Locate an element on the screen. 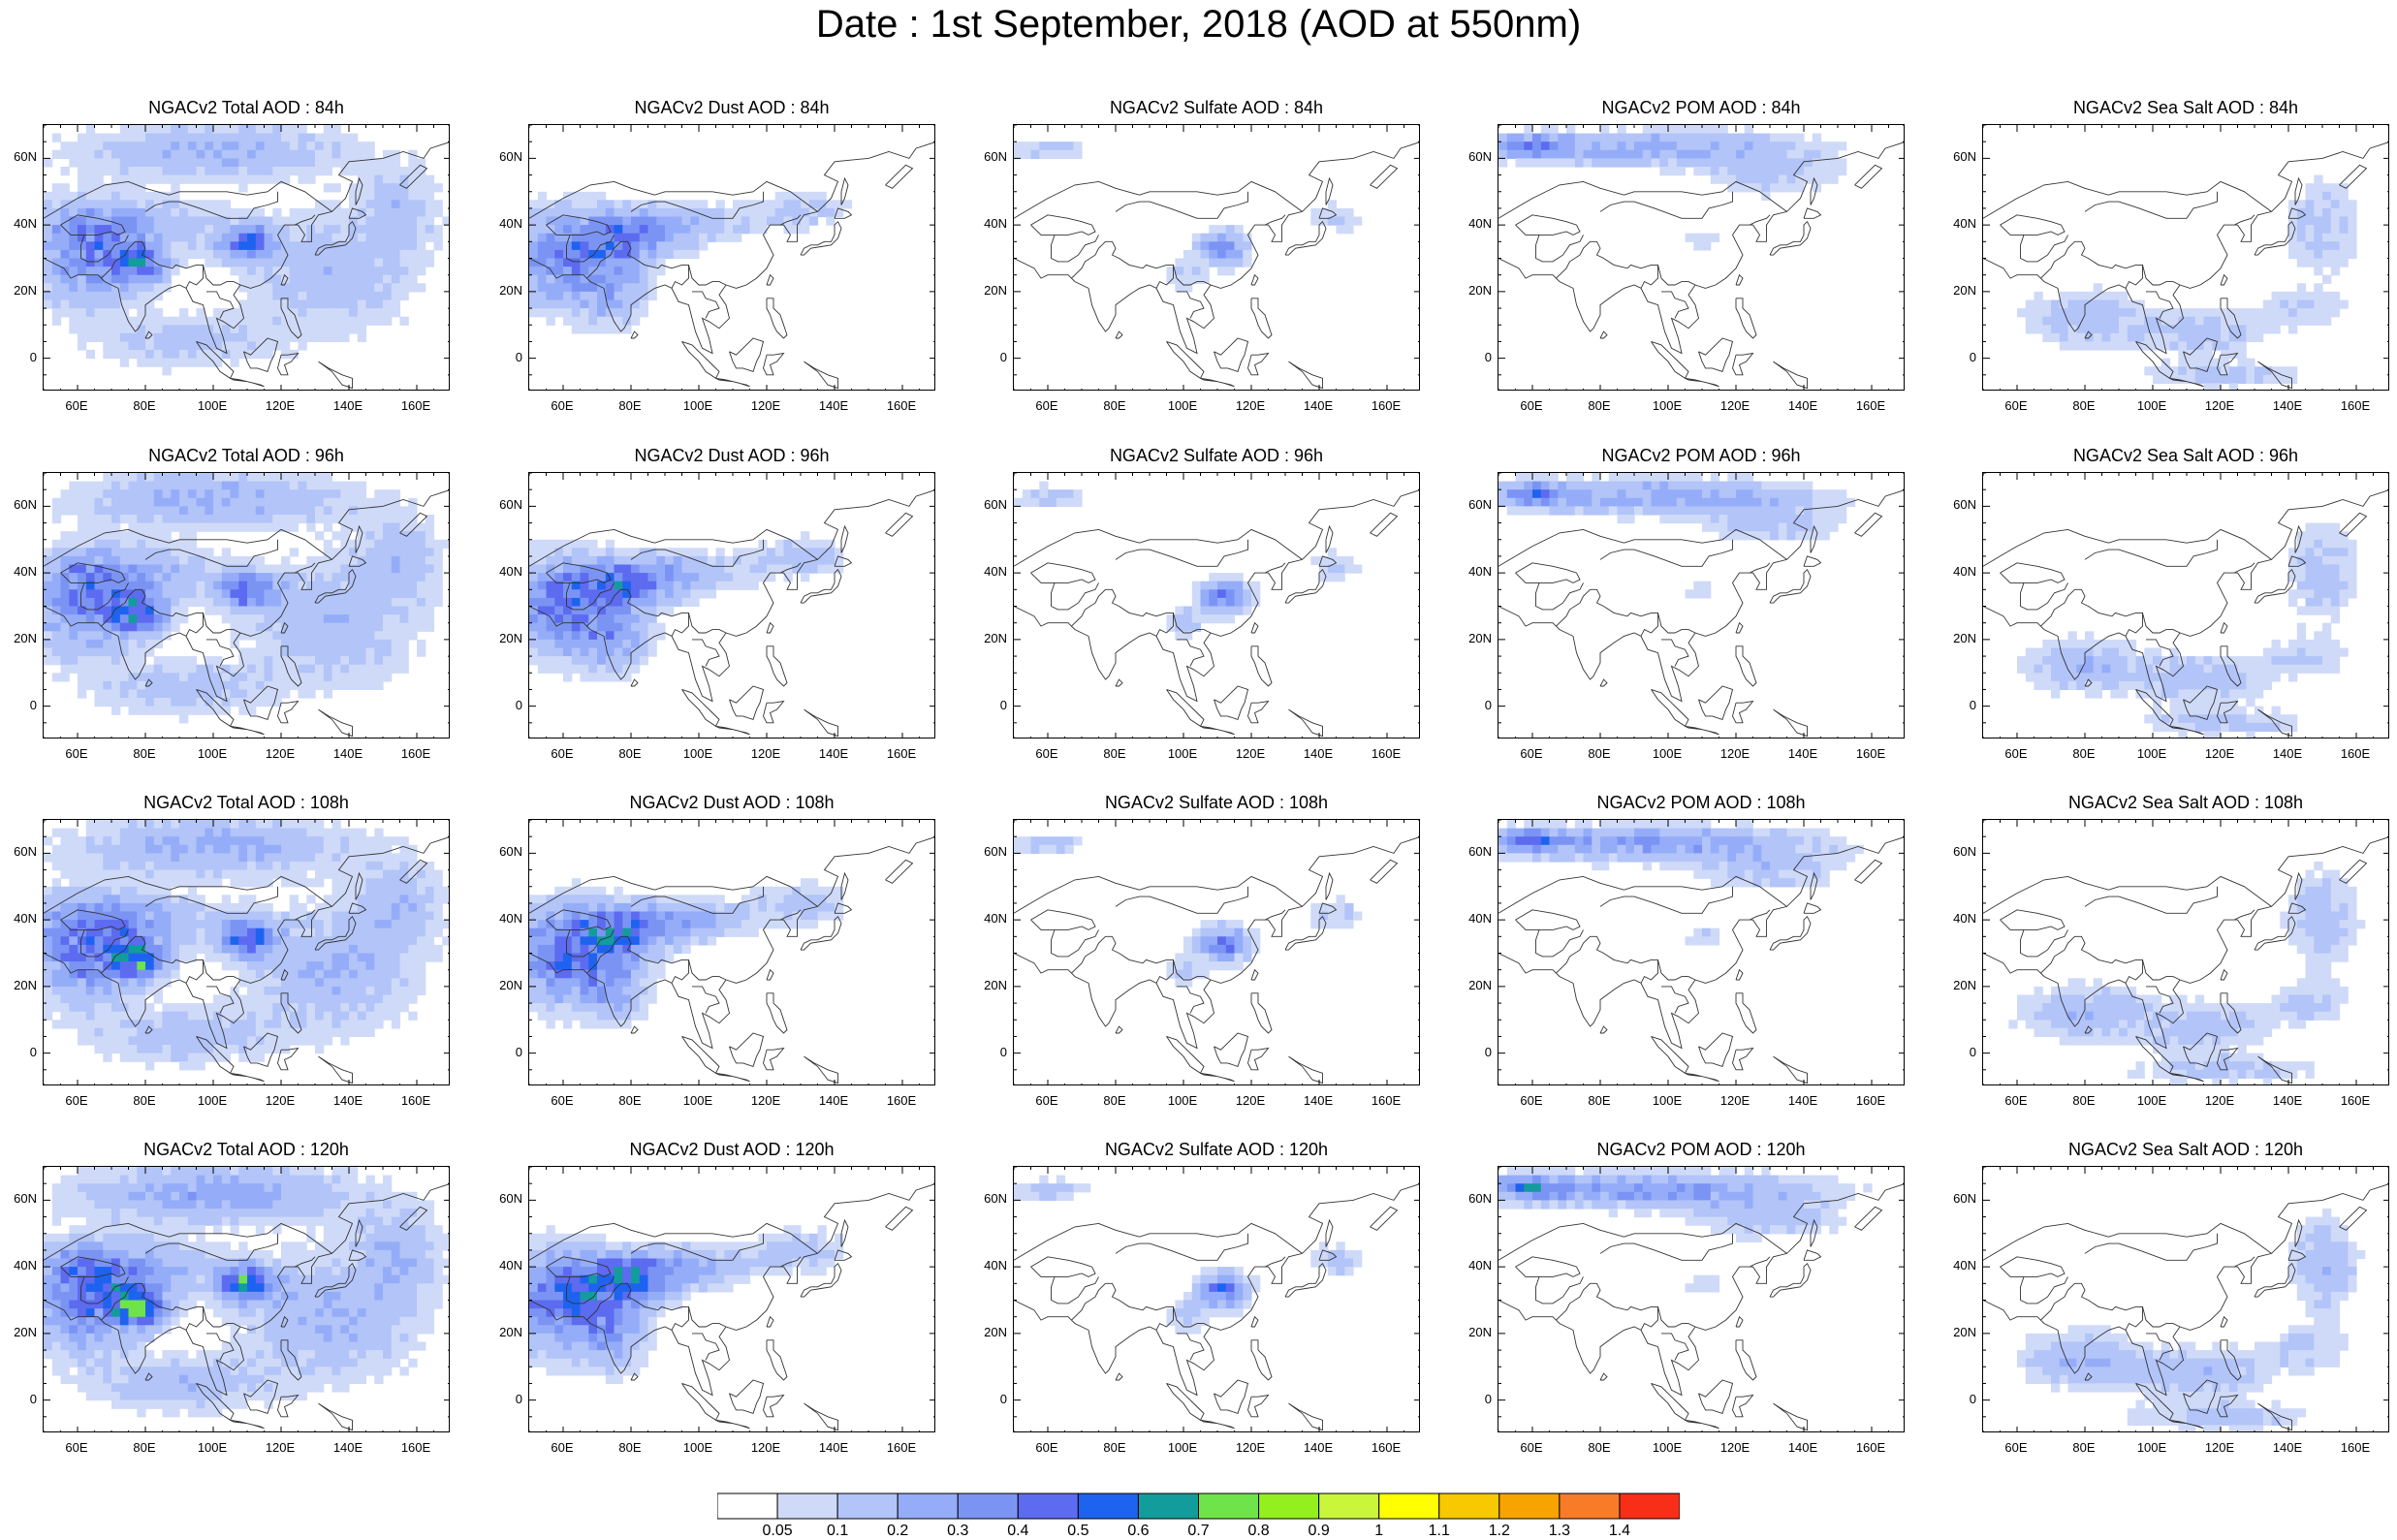 This screenshot has width=2397, height=1540. lon-tick-label: 100E is located at coordinates (698, 406).